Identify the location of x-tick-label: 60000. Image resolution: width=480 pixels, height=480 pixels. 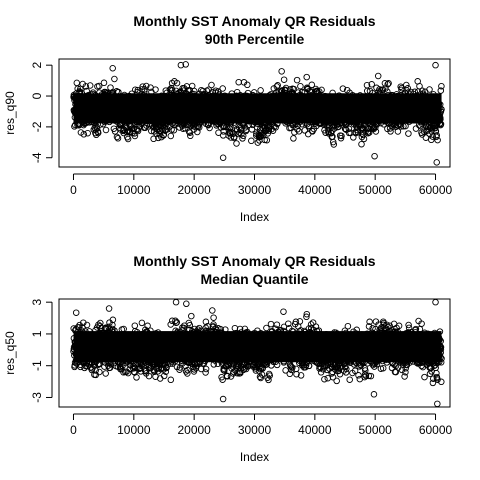
(436, 190).